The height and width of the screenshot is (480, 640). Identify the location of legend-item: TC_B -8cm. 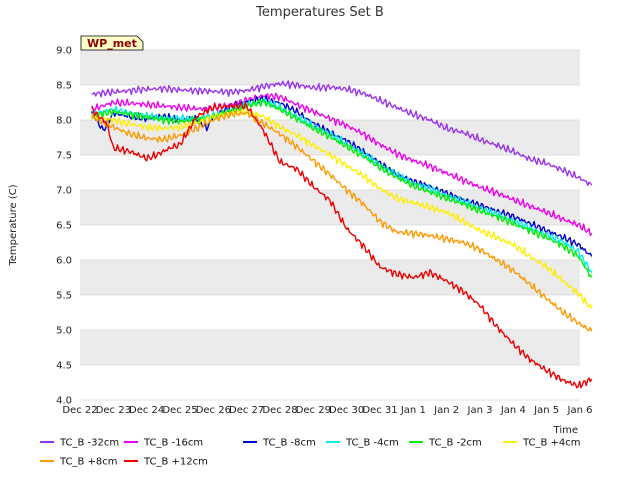
(279, 443).